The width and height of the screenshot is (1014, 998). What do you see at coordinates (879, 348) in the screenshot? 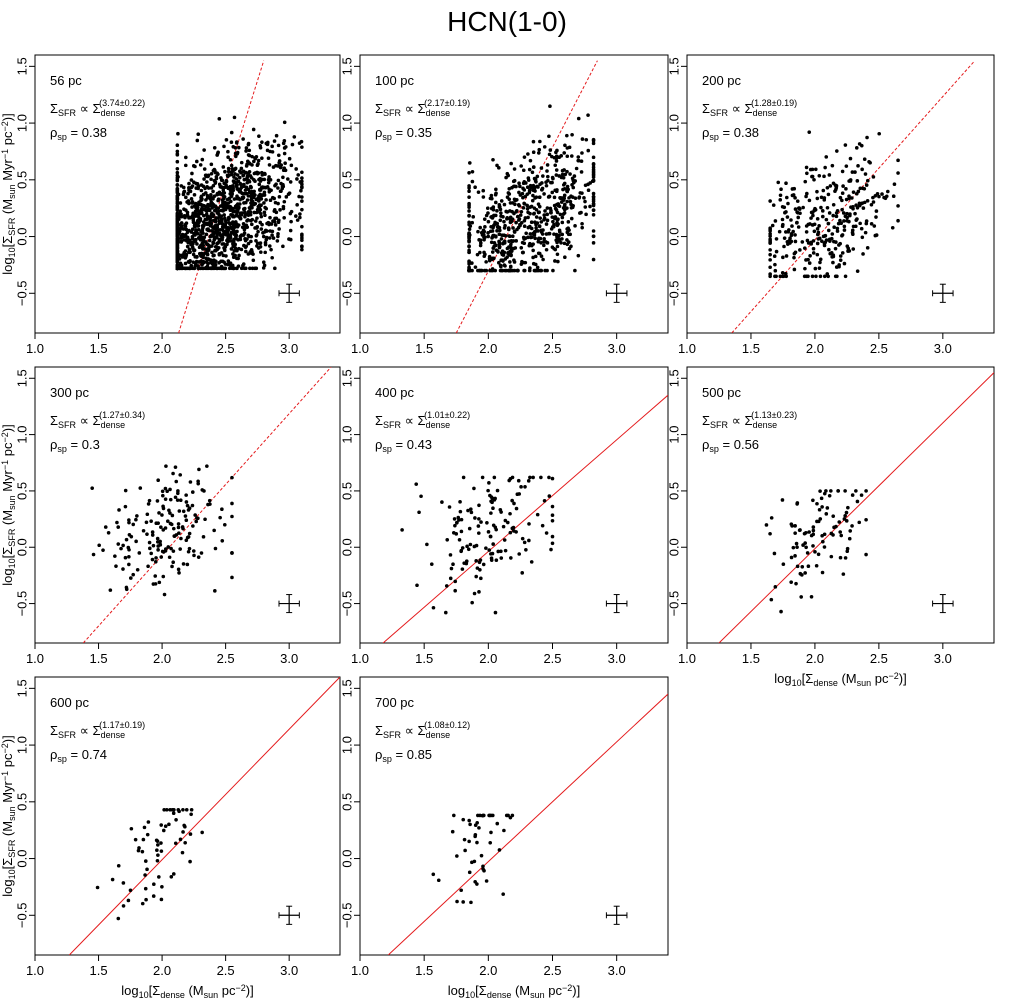
I see `x-tick-label: 2.5` at bounding box center [879, 348].